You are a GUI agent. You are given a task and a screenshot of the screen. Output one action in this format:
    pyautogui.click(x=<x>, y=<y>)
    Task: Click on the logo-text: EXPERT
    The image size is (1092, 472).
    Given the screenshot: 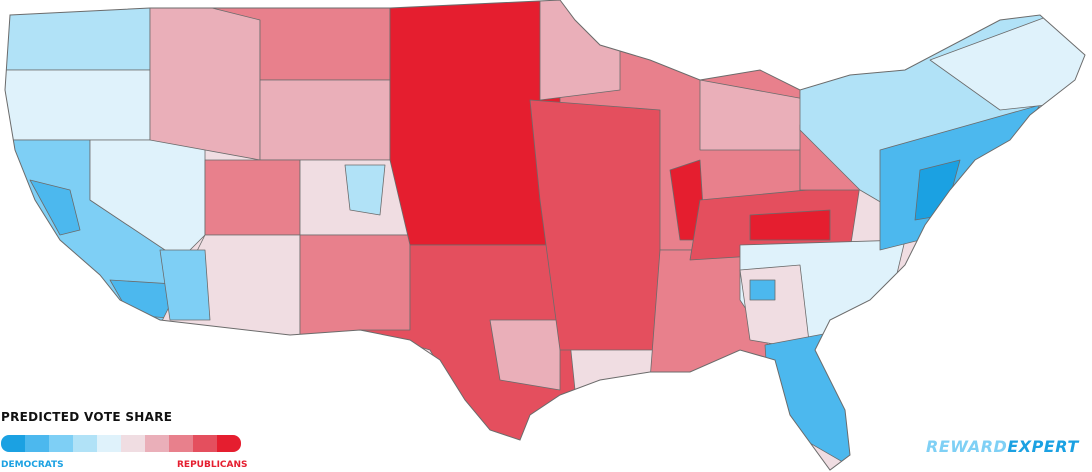 What is the action you would take?
    pyautogui.click(x=1043, y=446)
    